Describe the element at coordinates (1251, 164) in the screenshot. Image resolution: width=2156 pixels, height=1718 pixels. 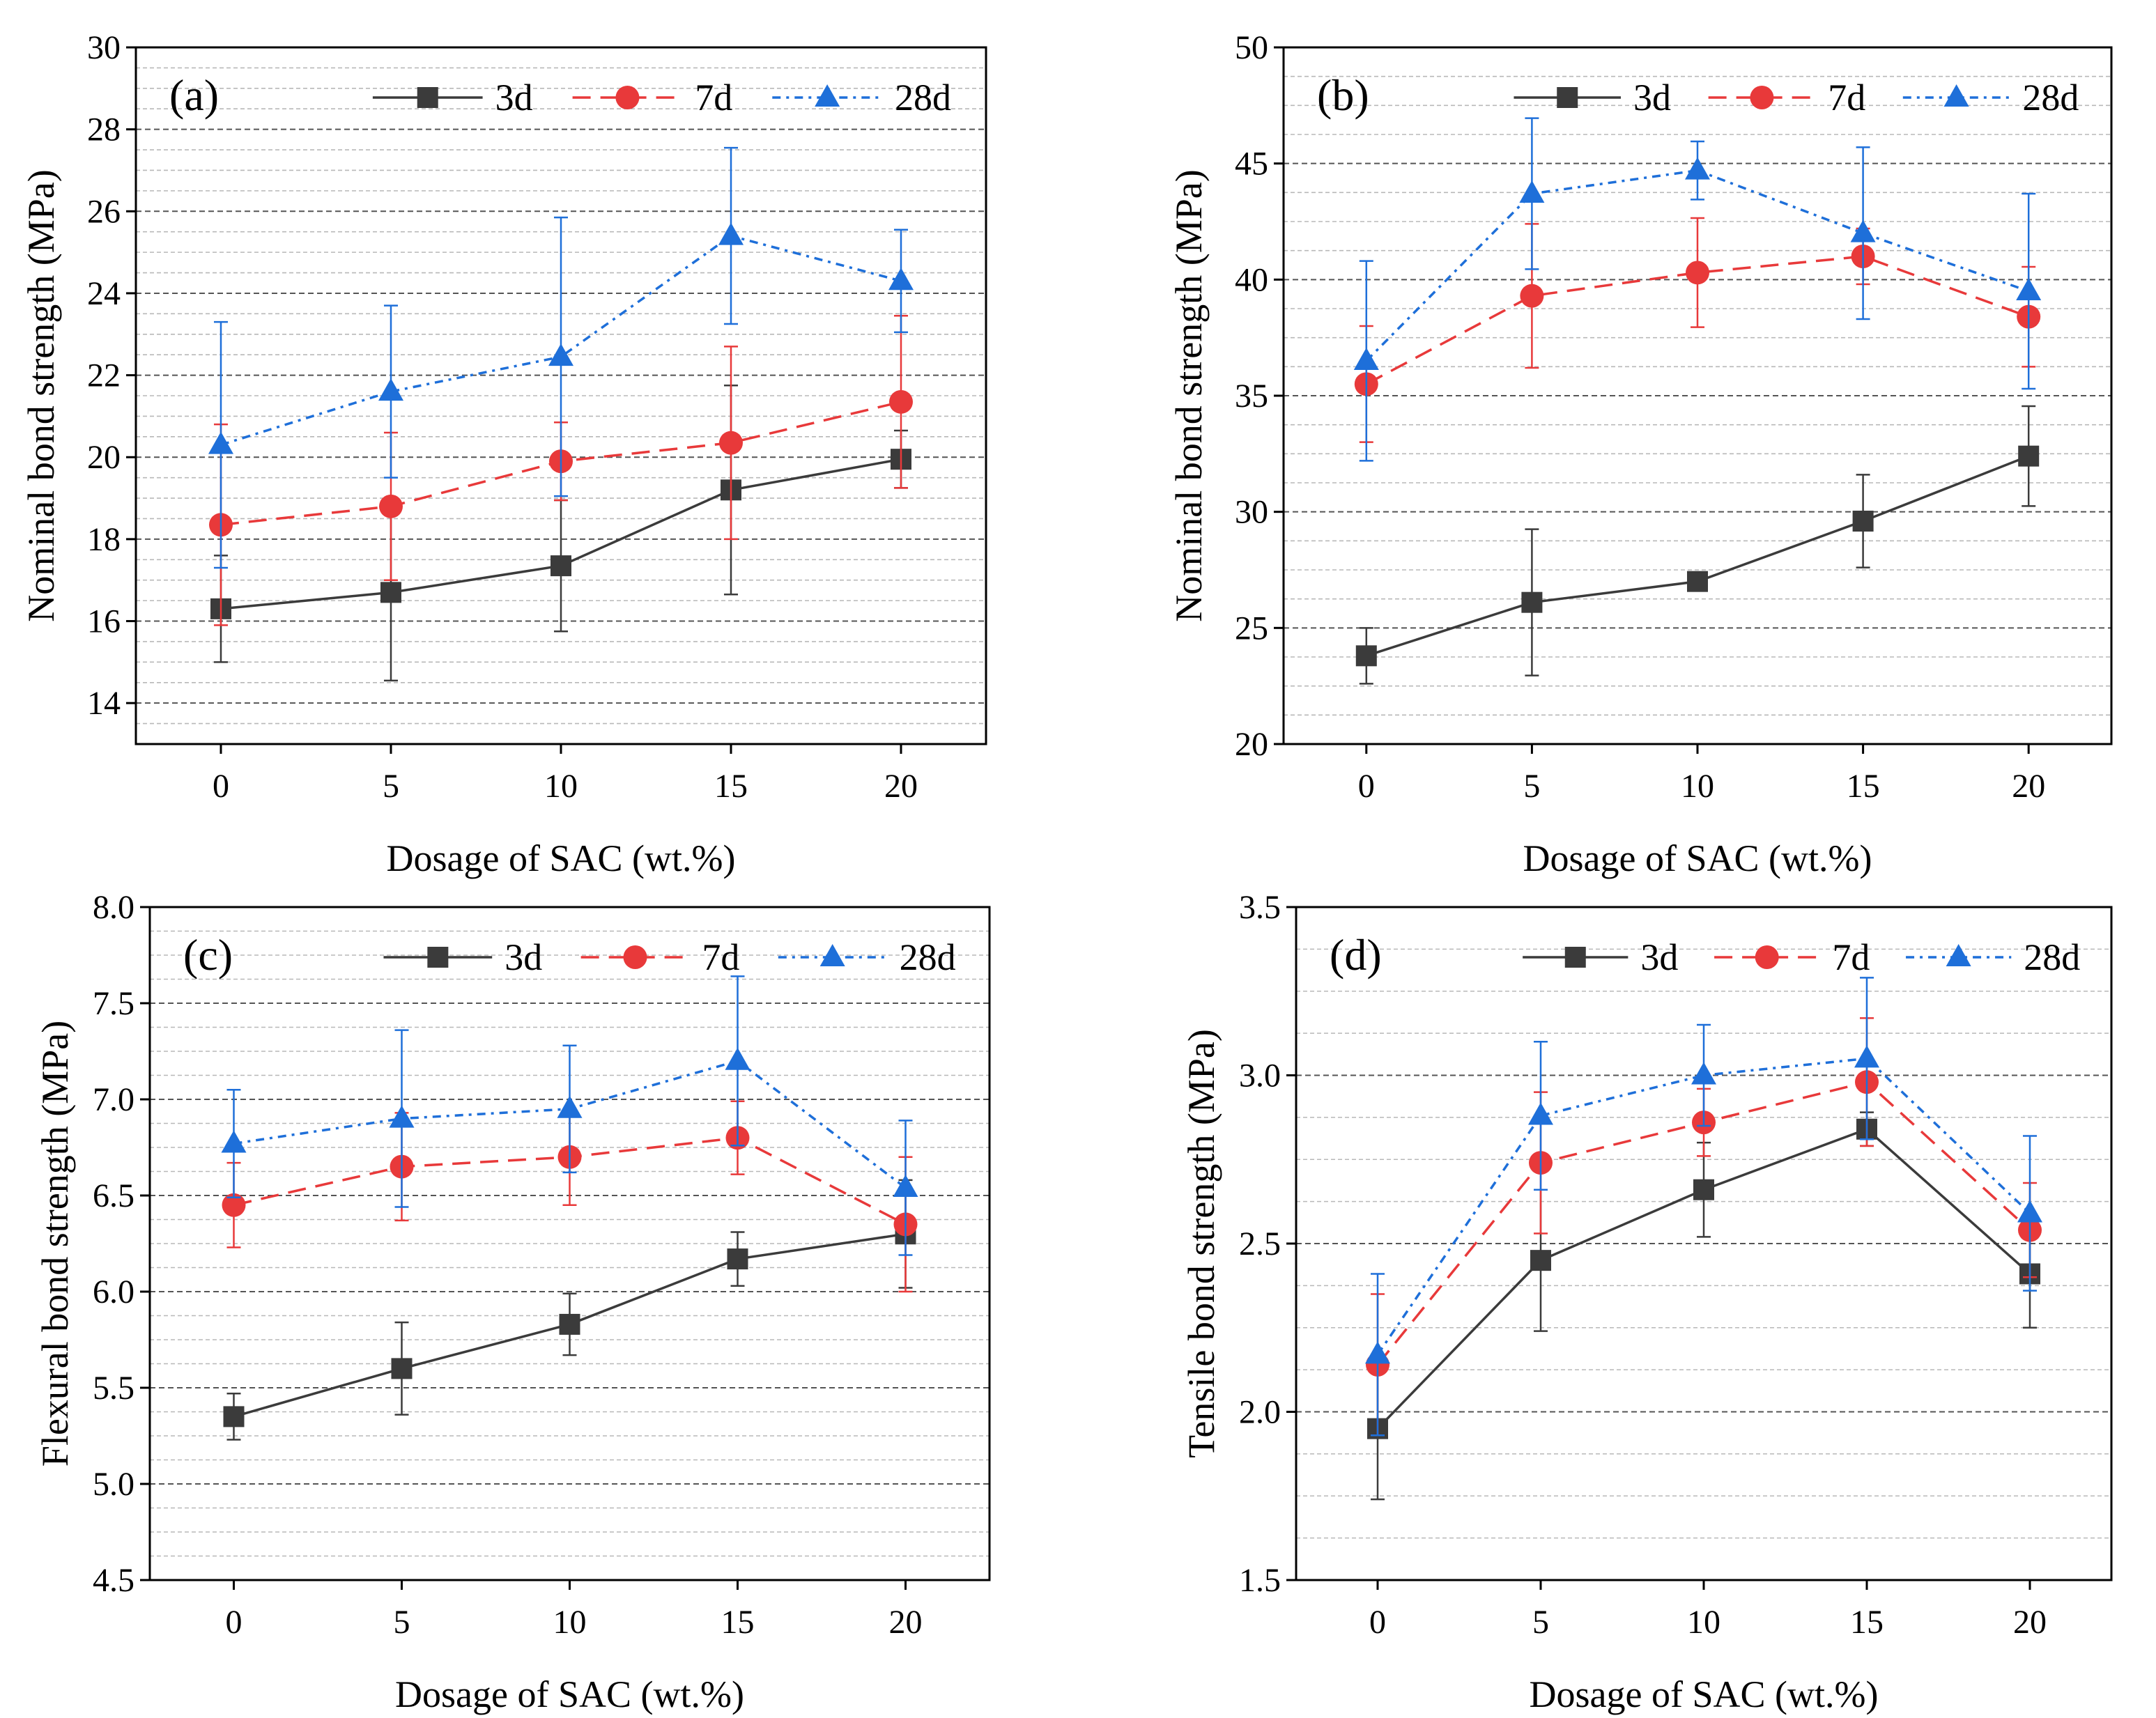
I see `y-tick-label: 45` at that location.